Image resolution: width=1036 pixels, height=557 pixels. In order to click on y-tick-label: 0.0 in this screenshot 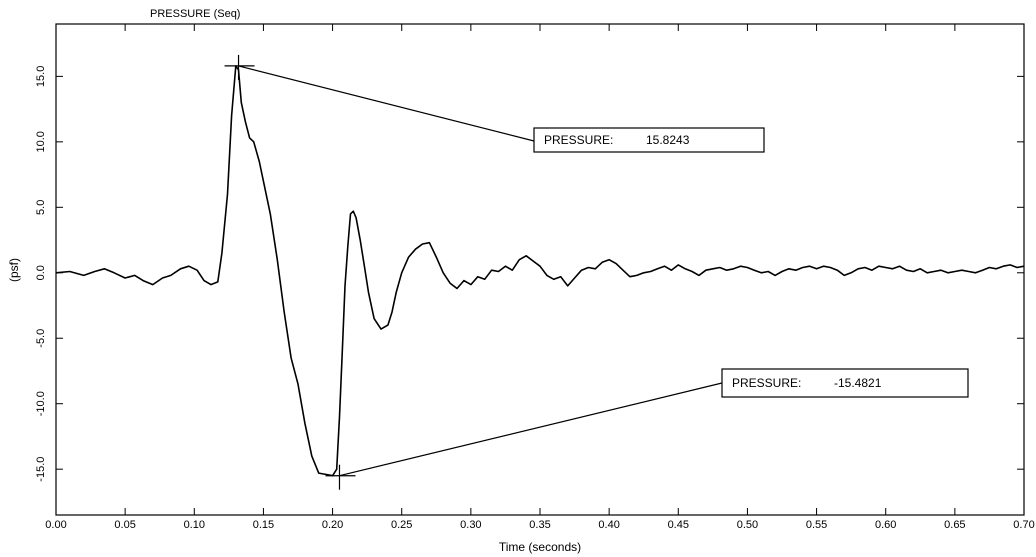, I will do `click(41, 272)`.